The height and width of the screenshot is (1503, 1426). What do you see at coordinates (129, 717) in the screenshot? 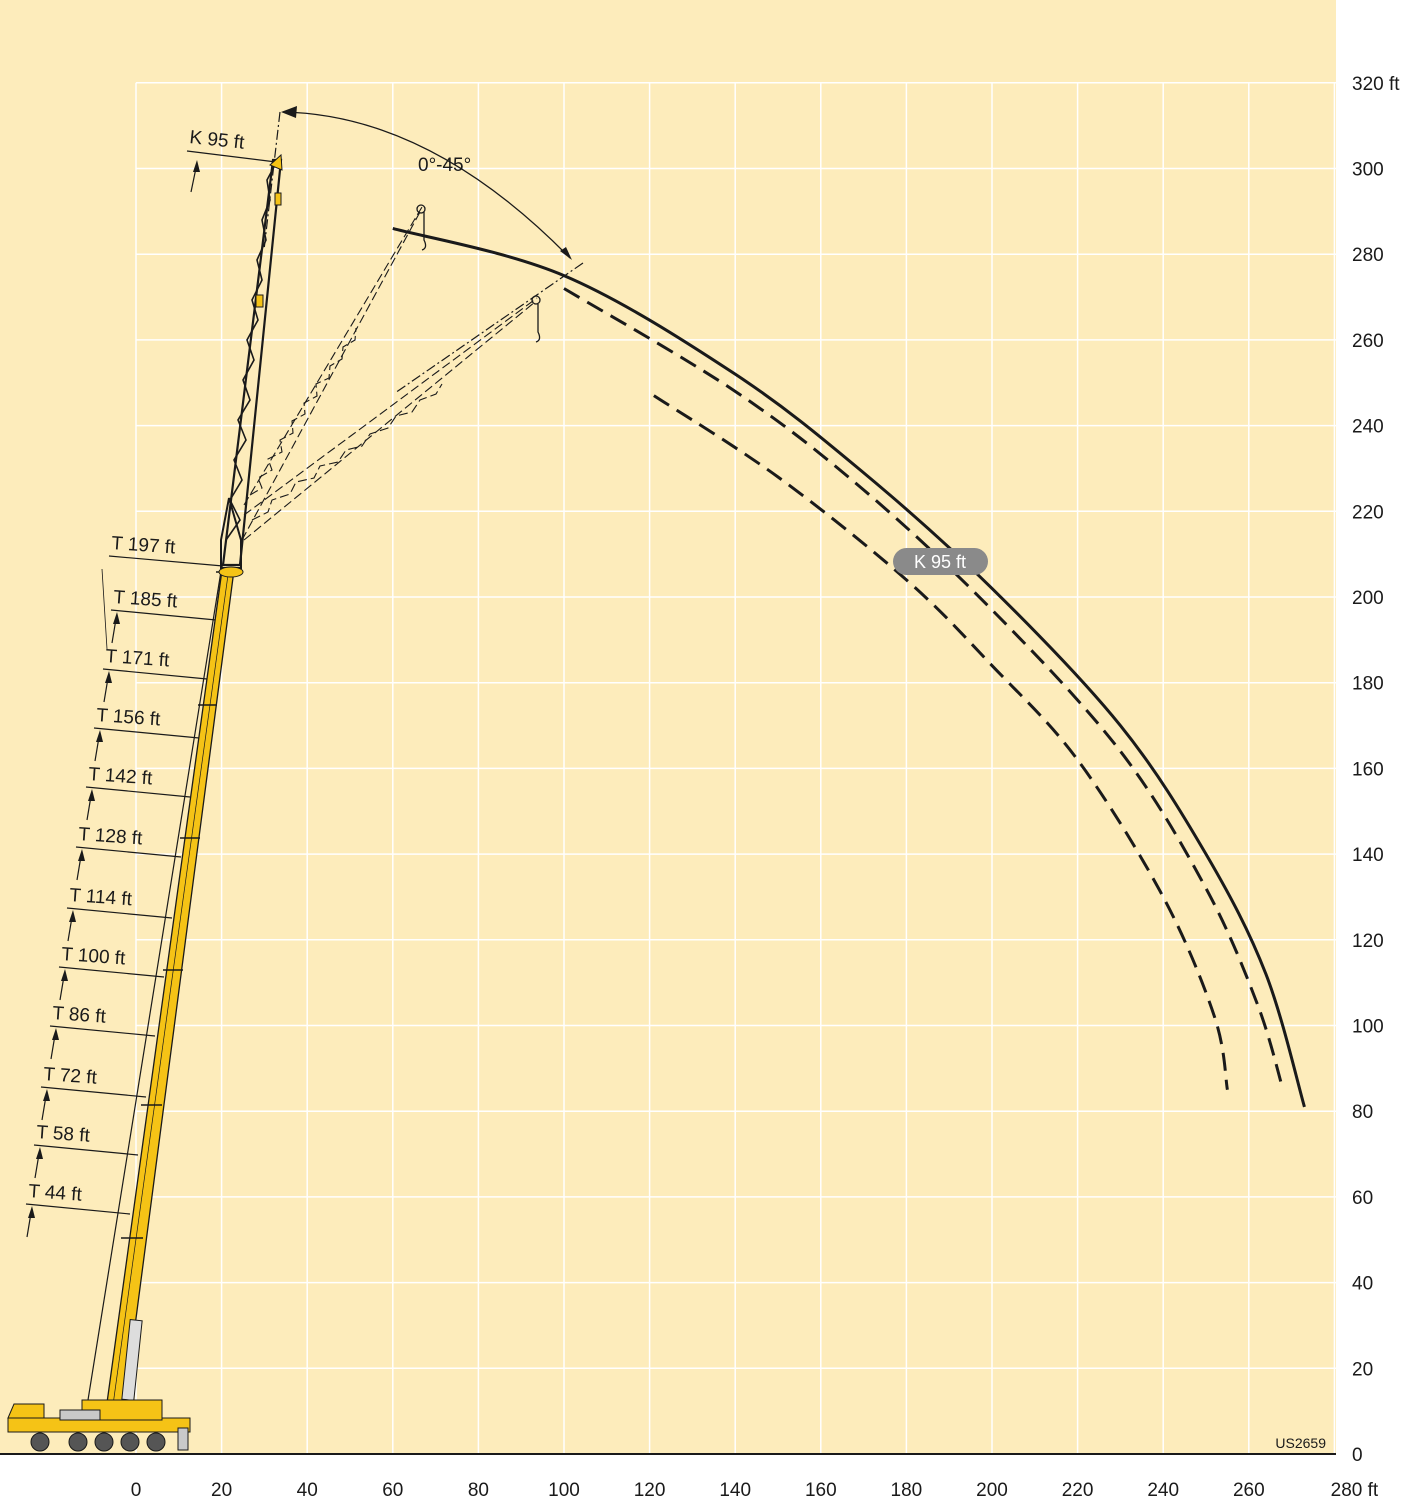
I see `boom-length-label: T 156 ft` at bounding box center [129, 717].